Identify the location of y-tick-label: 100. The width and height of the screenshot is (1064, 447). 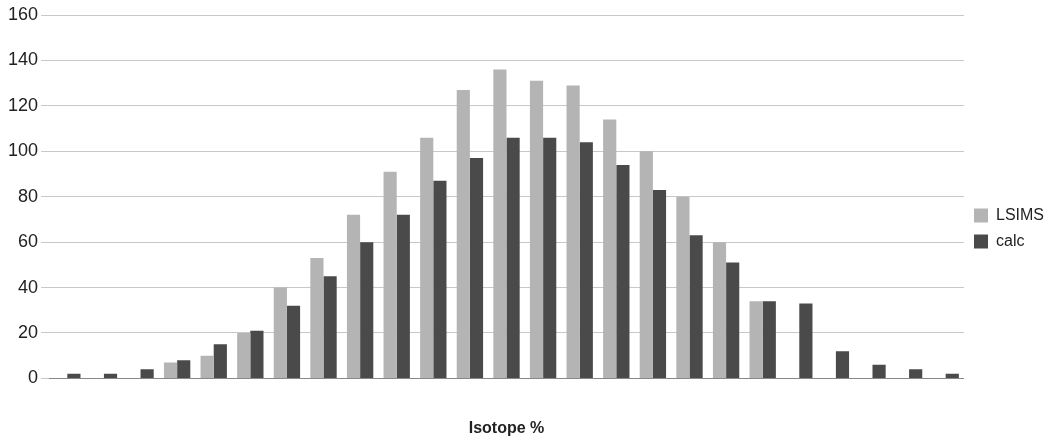
(23, 150).